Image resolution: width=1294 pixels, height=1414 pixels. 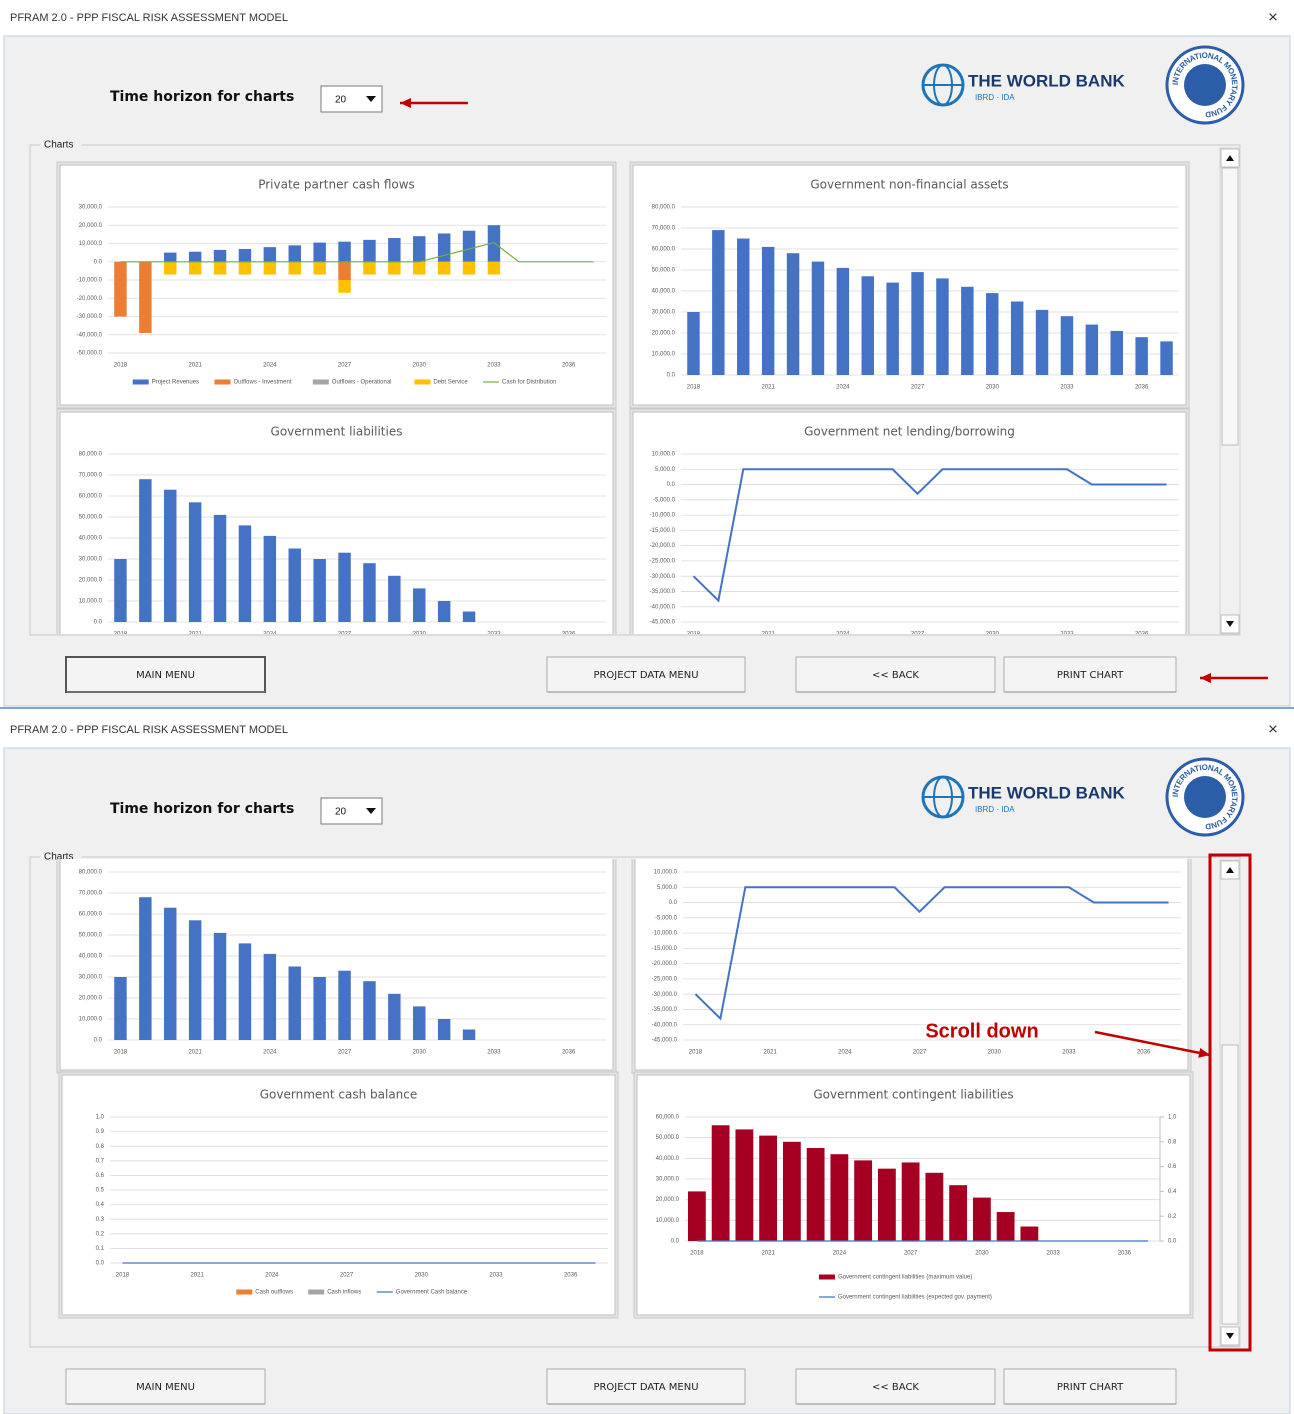 What do you see at coordinates (450, 383) in the screenshot?
I see `legend-label: Debt Service` at bounding box center [450, 383].